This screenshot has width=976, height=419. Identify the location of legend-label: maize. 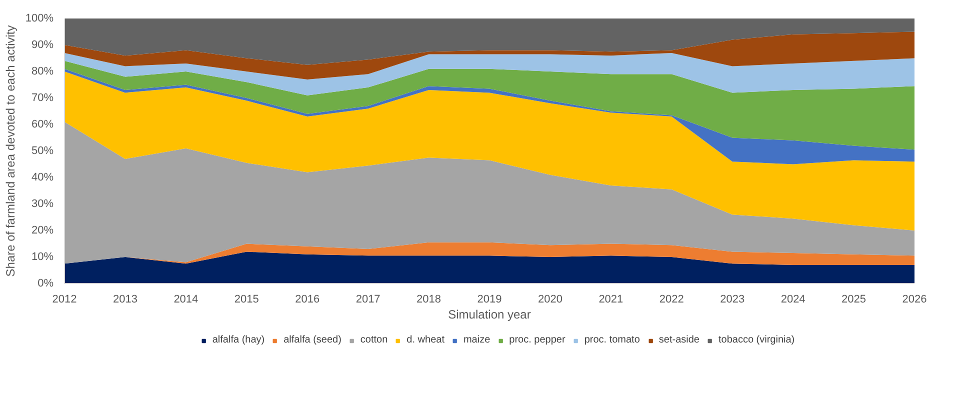
(476, 340).